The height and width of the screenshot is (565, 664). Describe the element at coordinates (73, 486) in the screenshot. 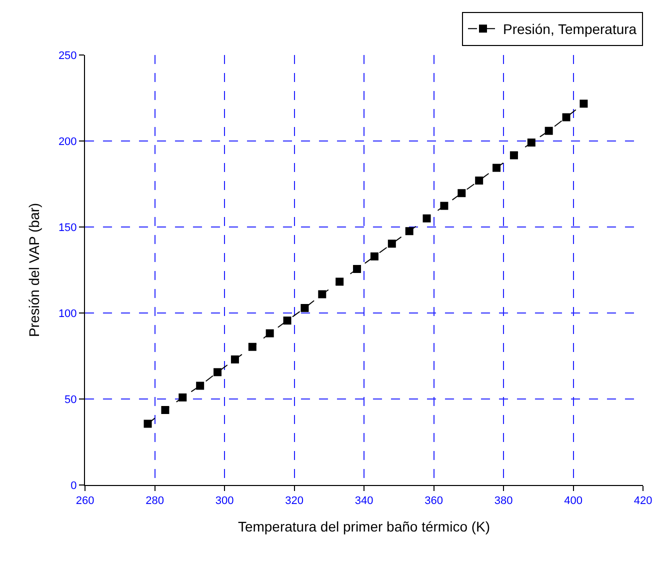

I see `y-tick-label: 0` at that location.